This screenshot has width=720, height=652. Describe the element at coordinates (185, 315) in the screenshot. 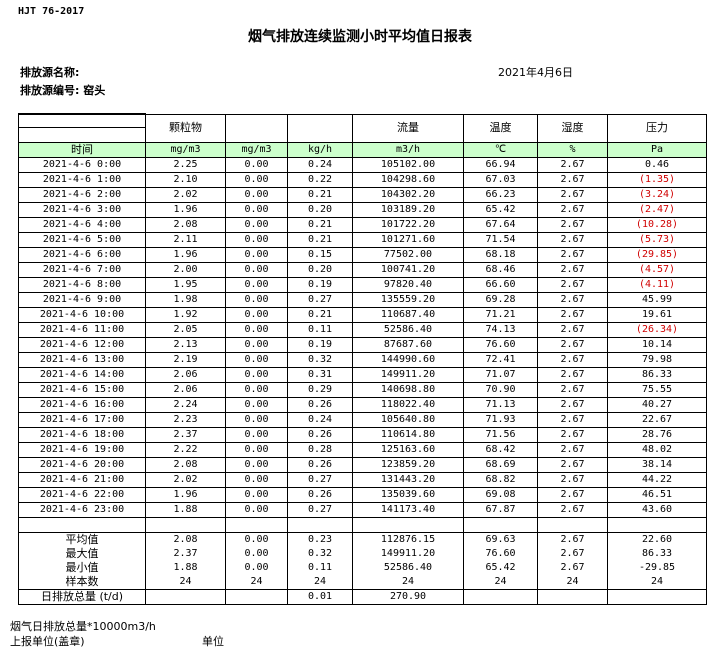

I see `value-cell: 1.92` at that location.